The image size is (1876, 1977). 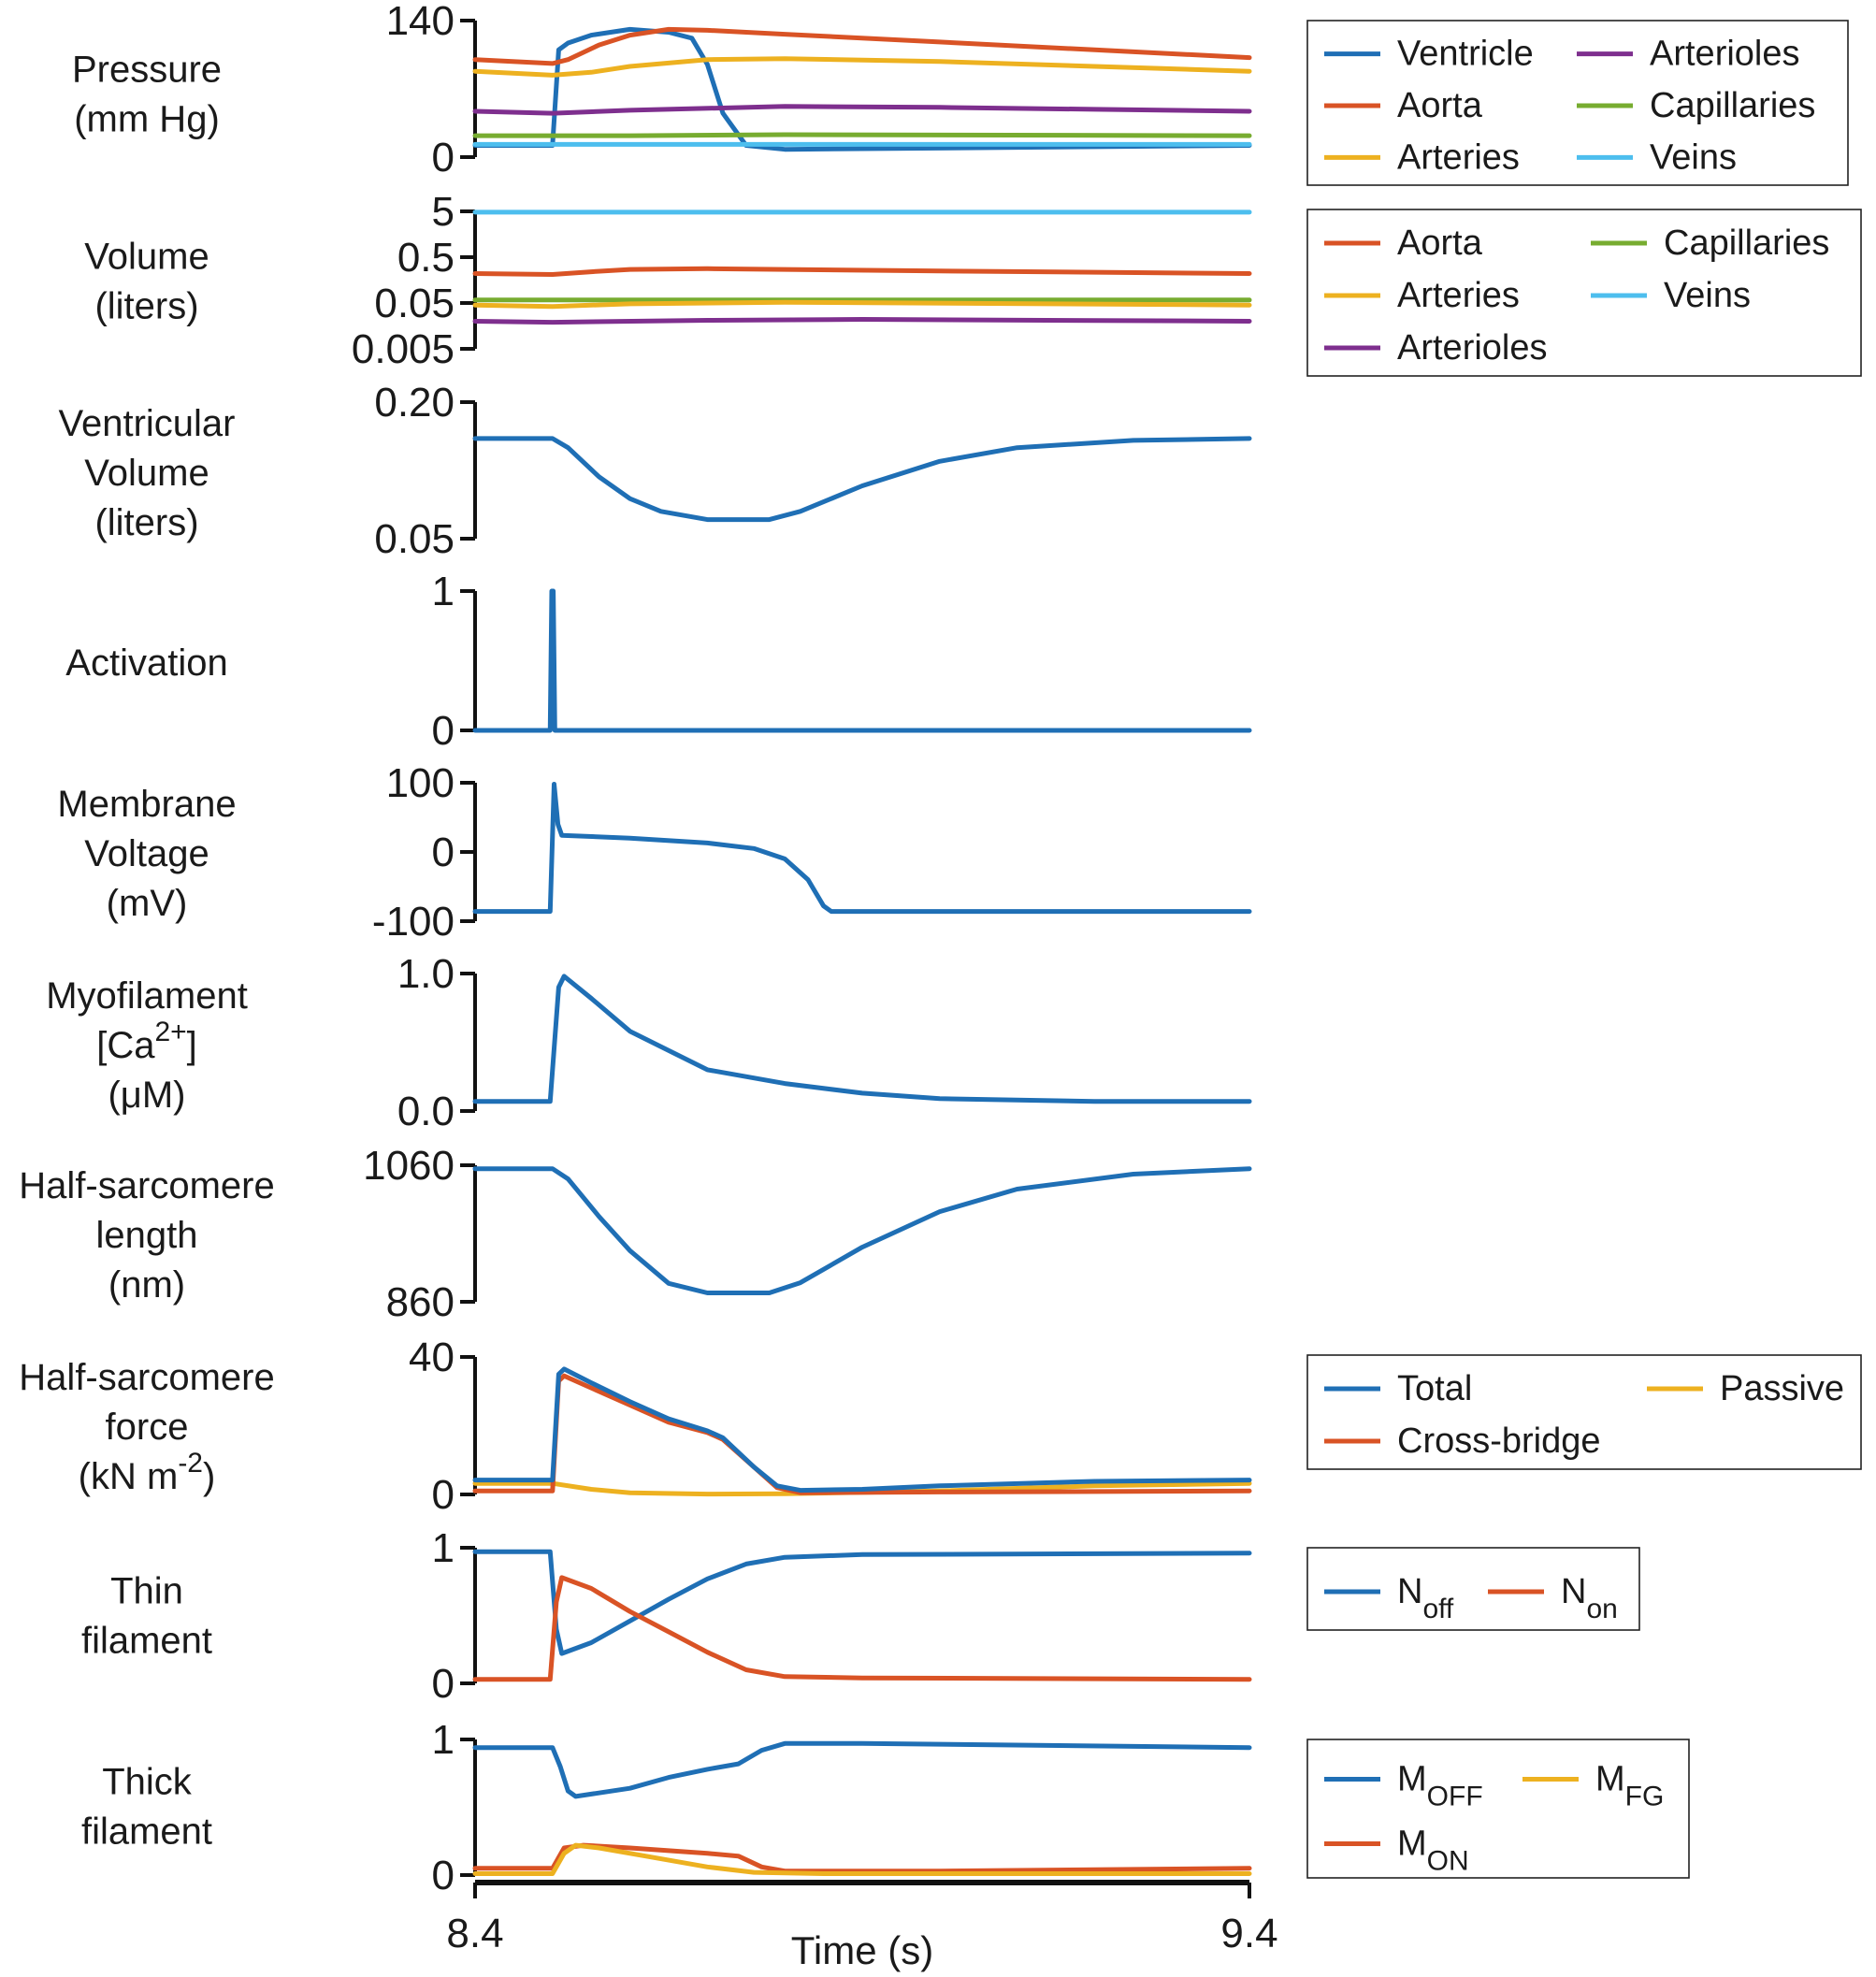 What do you see at coordinates (414, 403) in the screenshot?
I see `y-tick-label: 0.20` at bounding box center [414, 403].